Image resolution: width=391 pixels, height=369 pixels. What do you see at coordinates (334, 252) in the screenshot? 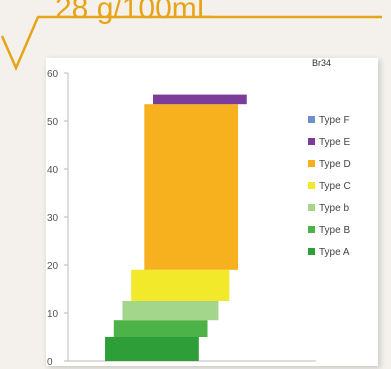
I see `legend-label-type-a: Type A` at bounding box center [334, 252].